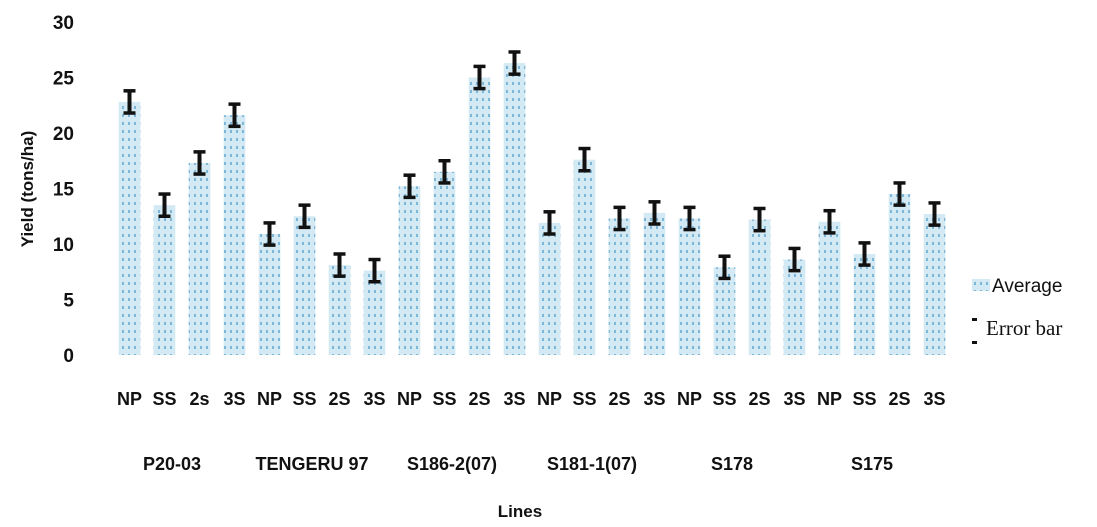  What do you see at coordinates (172, 464) in the screenshot?
I see `x-group-label: P20-03` at bounding box center [172, 464].